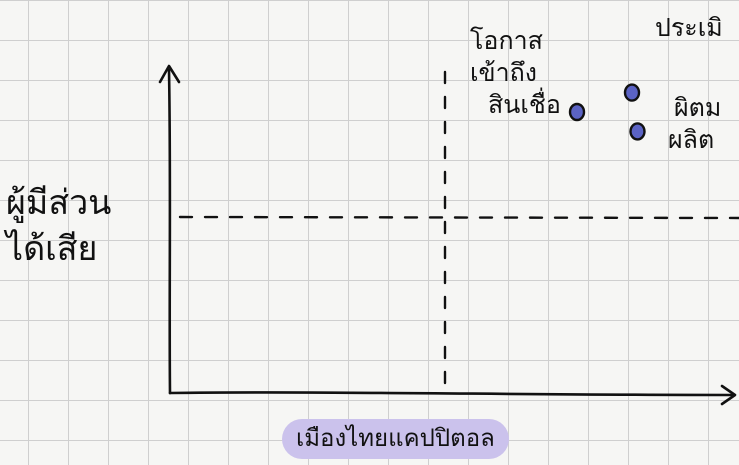 Image resolution: width=739 pixels, height=465 pixels. Describe the element at coordinates (698, 107) in the screenshot. I see `annotation-line-1: ผิตม` at that location.